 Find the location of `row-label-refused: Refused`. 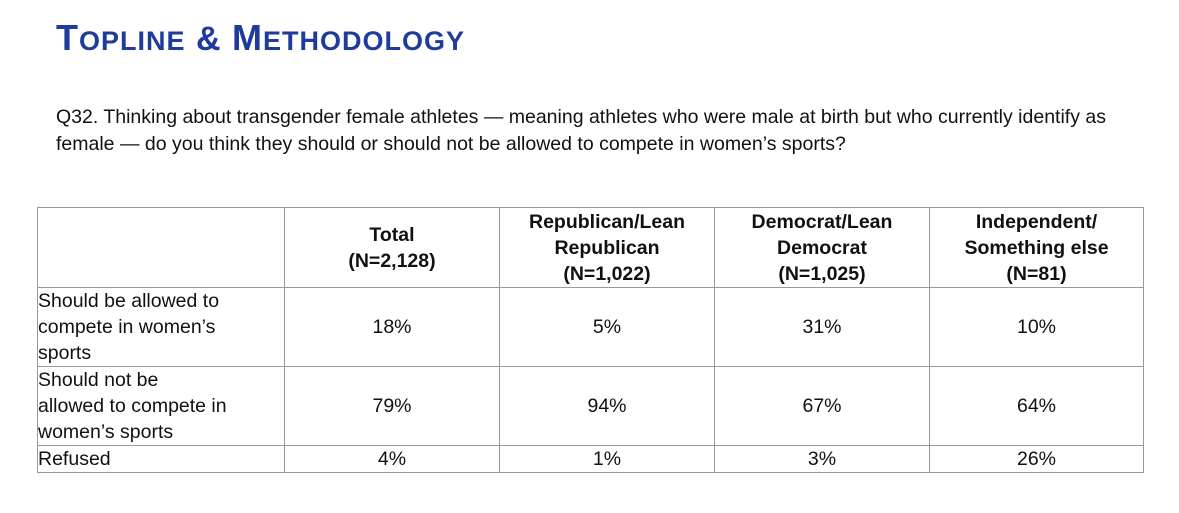

row-label-refused: Refused is located at coordinates (161, 459).